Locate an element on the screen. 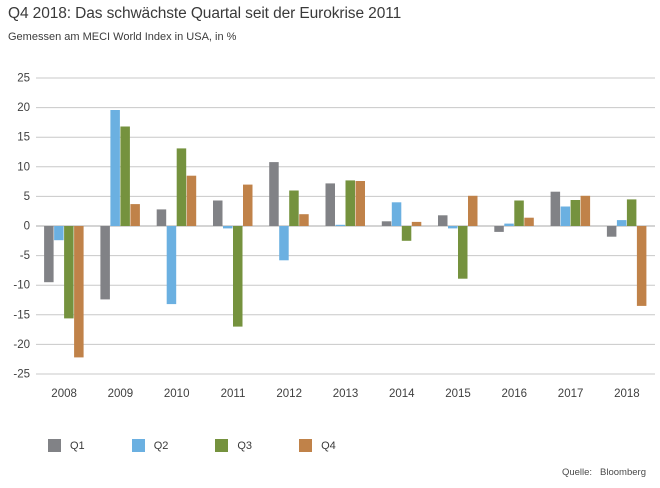  bar-2018-q2 is located at coordinates (621, 223).